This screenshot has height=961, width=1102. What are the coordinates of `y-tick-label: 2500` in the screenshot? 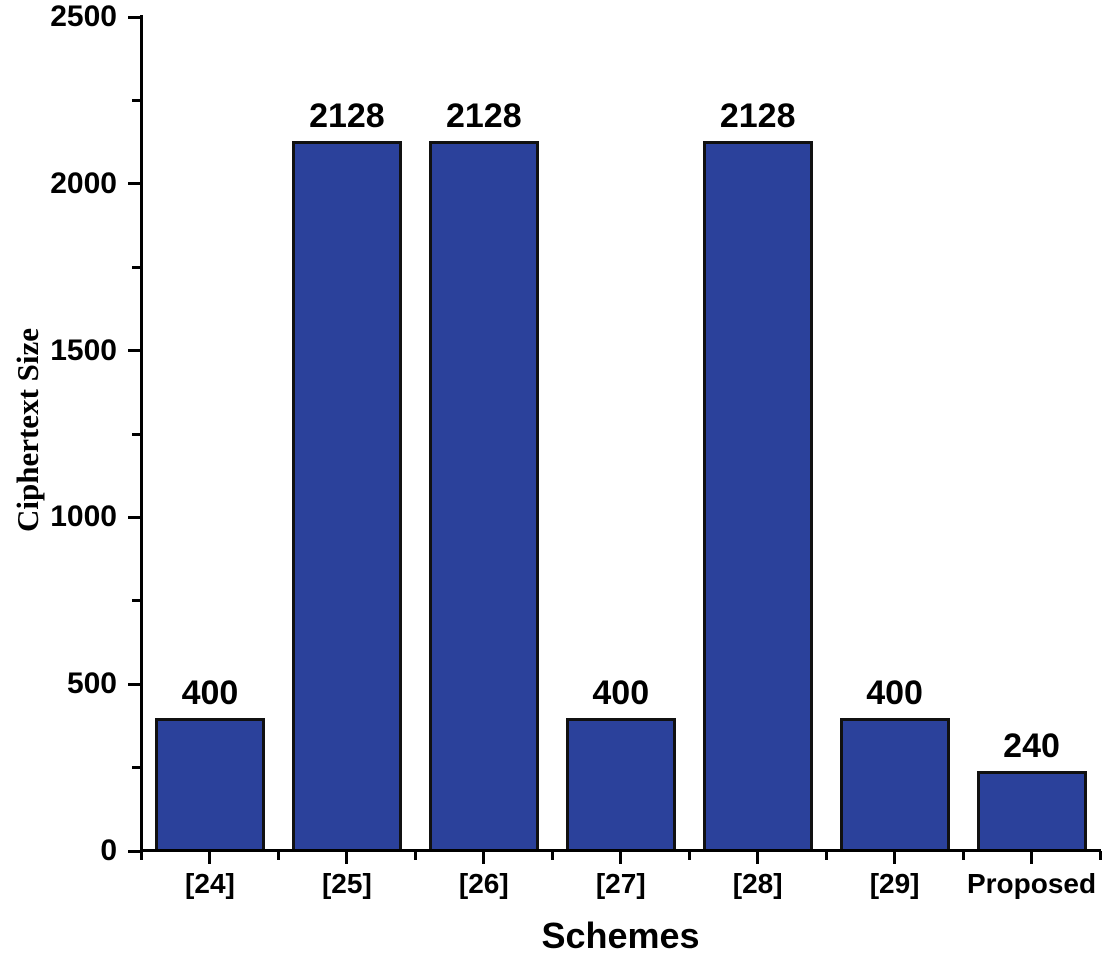 It's located at (83, 16).